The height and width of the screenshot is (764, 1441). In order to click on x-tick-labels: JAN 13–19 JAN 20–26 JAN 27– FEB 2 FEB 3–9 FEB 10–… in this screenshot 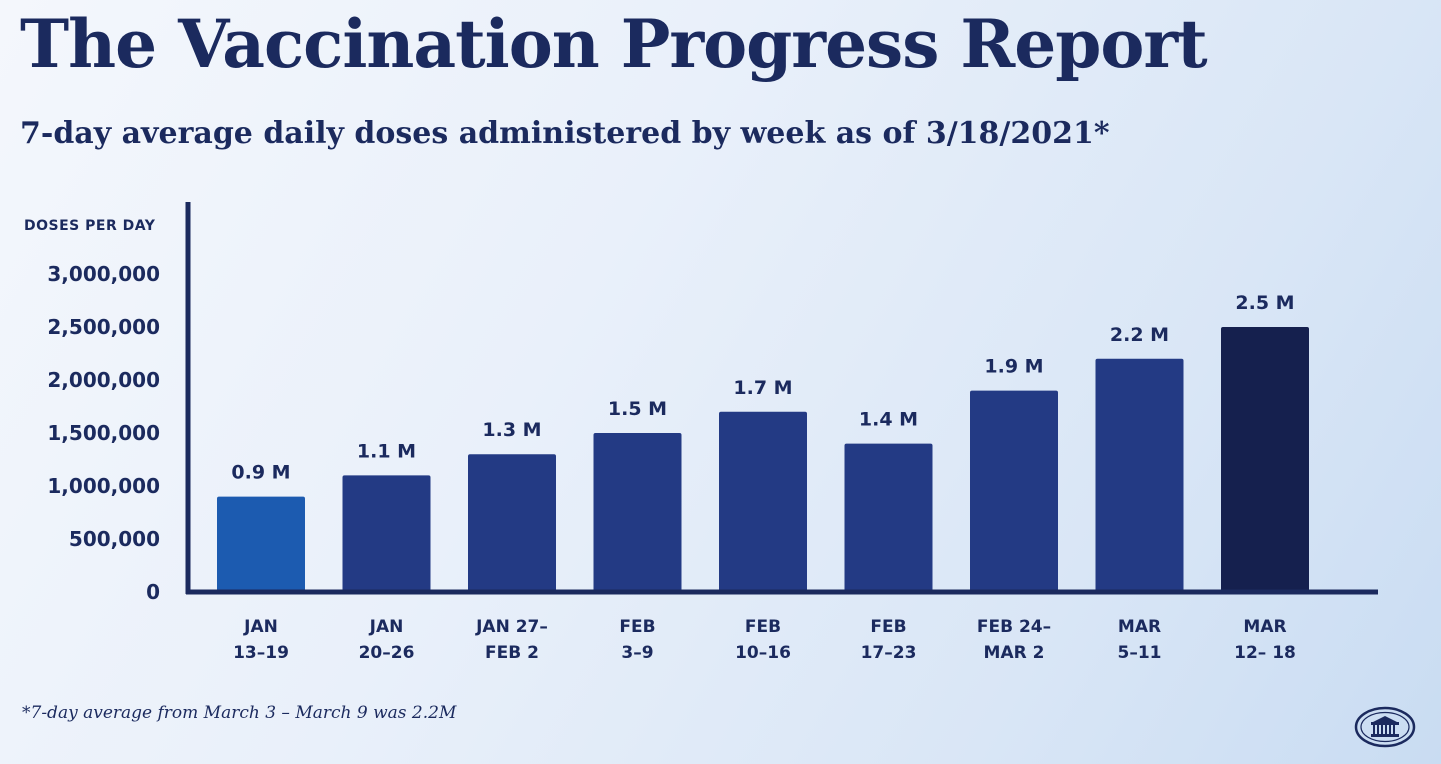, I will do `click(764, 640)`.